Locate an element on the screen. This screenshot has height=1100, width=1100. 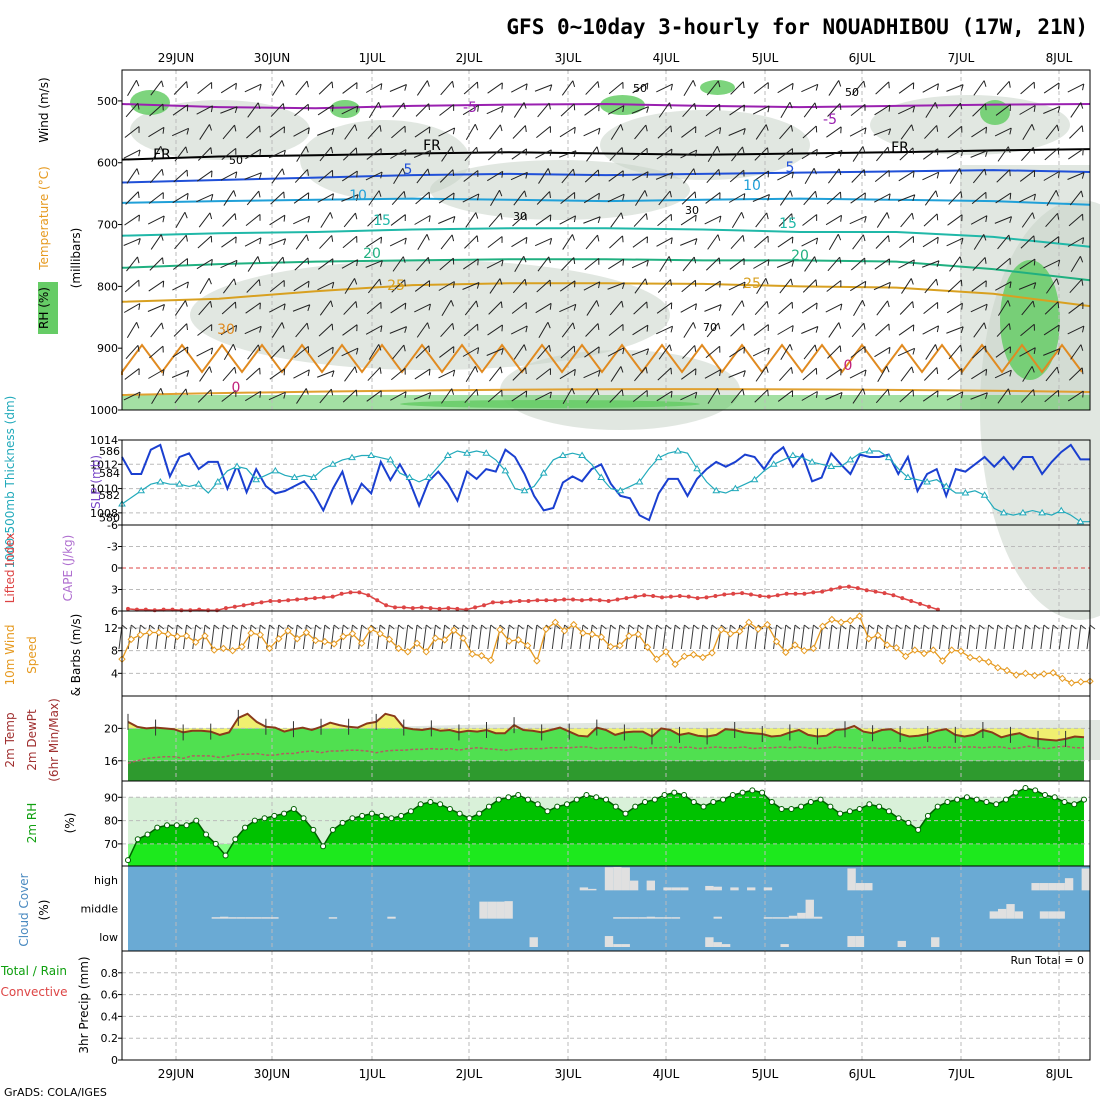
date-label-bottom: 5JUL is located at coordinates (765, 1074).